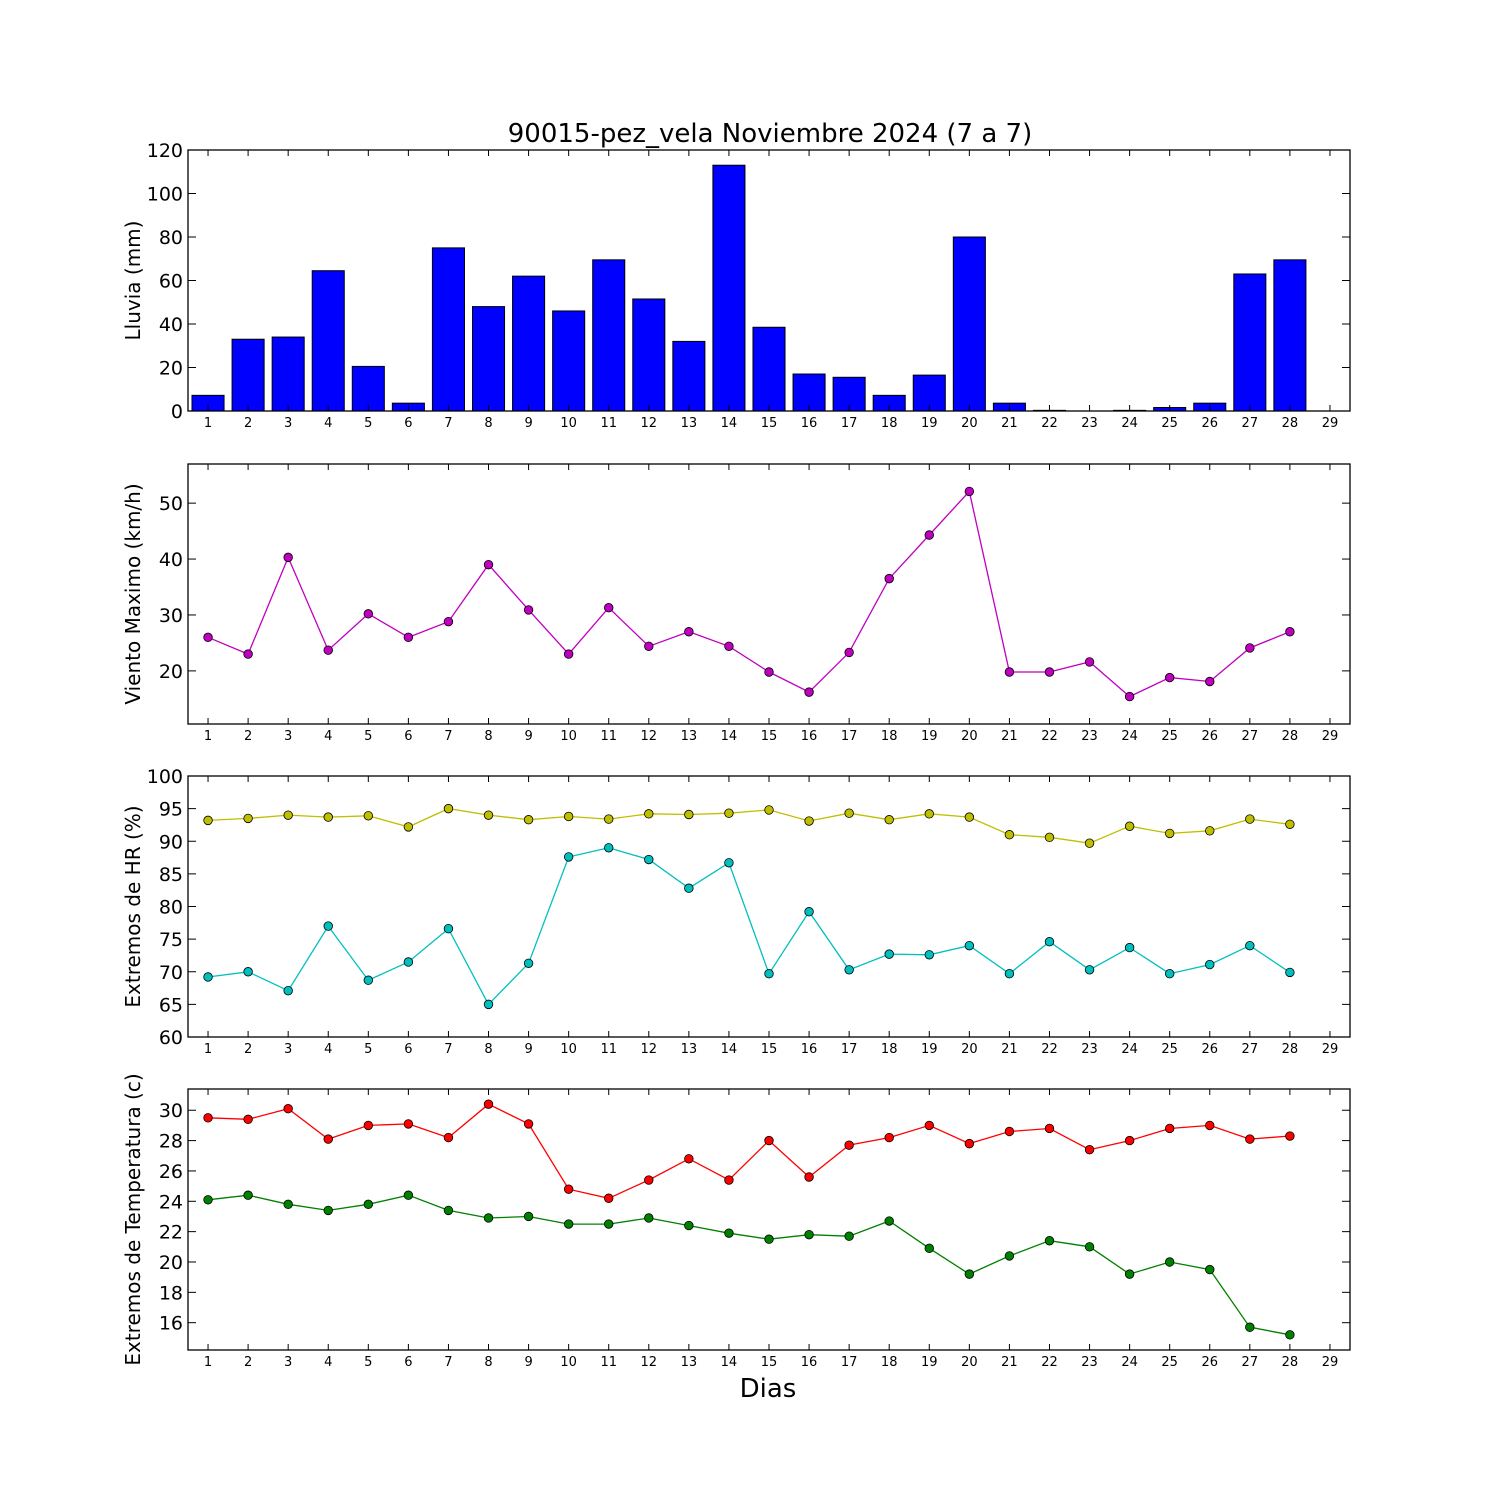 The width and height of the screenshot is (1500, 1500). Describe the element at coordinates (849, 1049) in the screenshot. I see `x-tick-label: 17` at that location.